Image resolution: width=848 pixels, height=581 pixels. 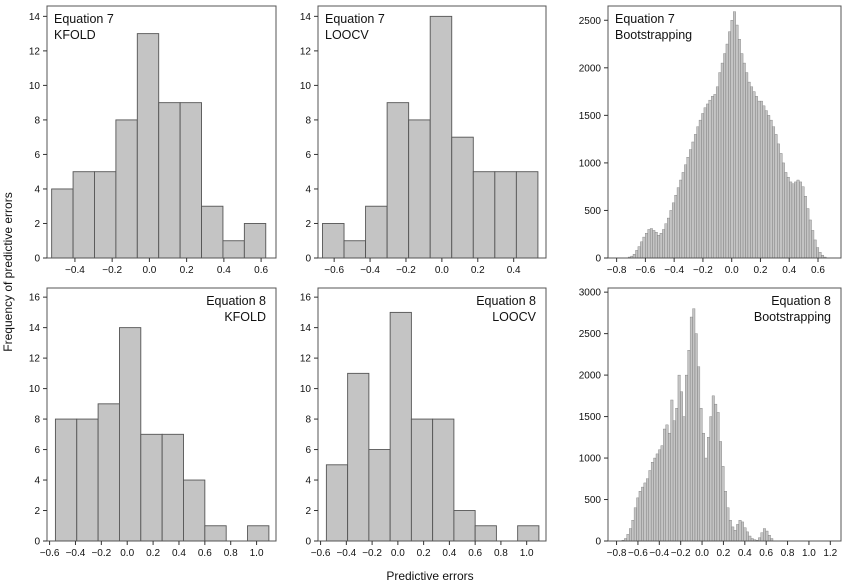 What do you see at coordinates (406, 270) in the screenshot?
I see `panel-2-xtick-label-2: −0.2` at bounding box center [406, 270].